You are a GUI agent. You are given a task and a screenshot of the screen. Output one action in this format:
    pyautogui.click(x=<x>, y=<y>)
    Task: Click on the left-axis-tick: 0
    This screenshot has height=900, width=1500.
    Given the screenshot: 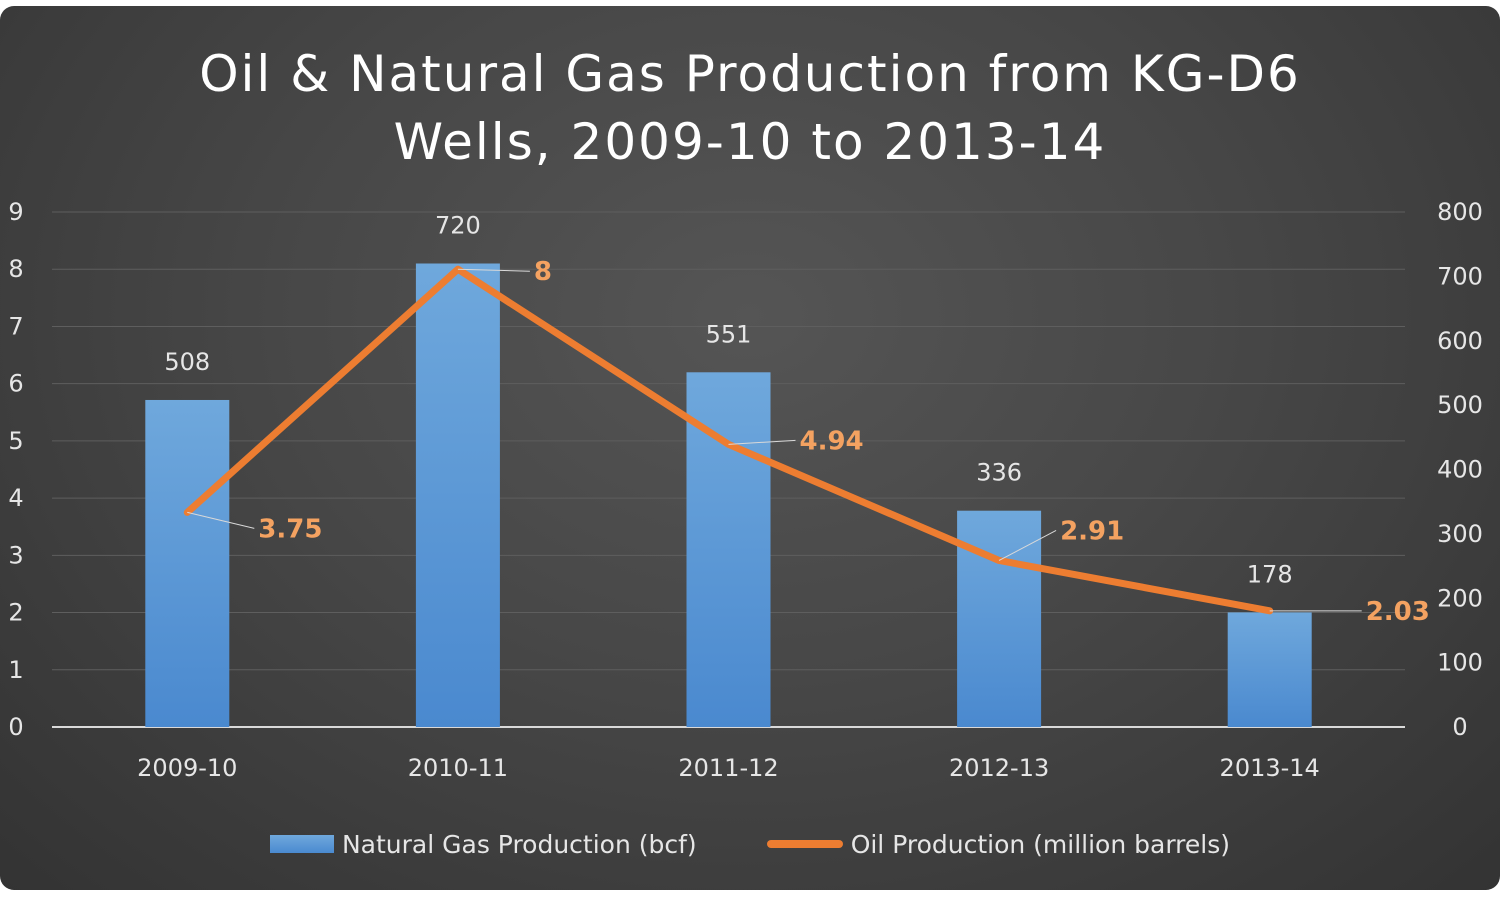 What is the action you would take?
    pyautogui.click(x=15, y=727)
    